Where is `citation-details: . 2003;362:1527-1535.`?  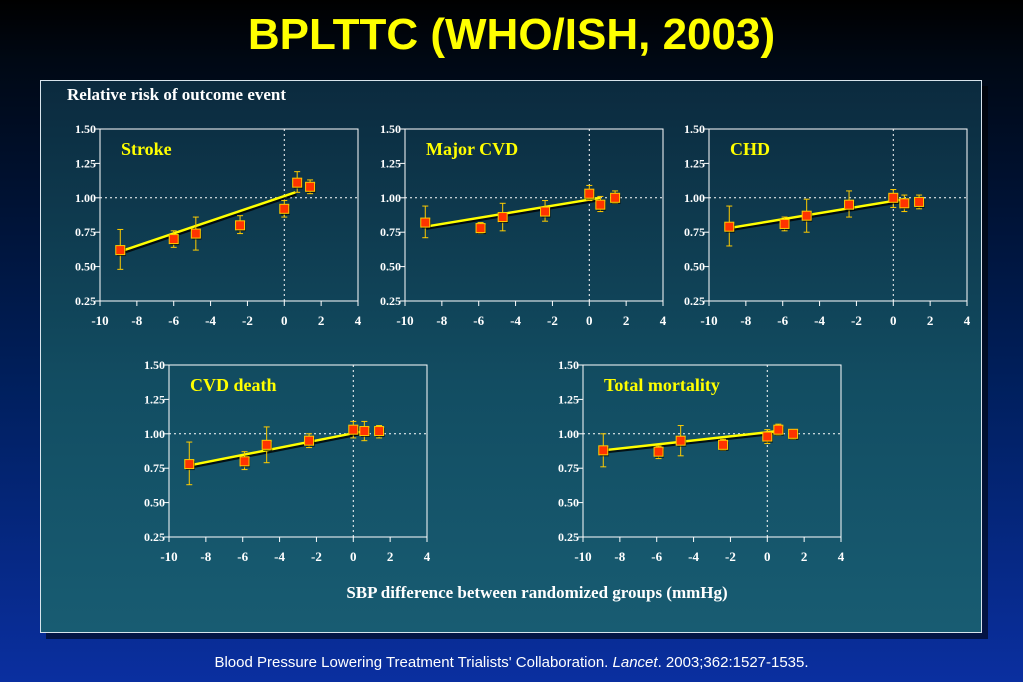 citation-details: . 2003;362:1527-1535. is located at coordinates (733, 662).